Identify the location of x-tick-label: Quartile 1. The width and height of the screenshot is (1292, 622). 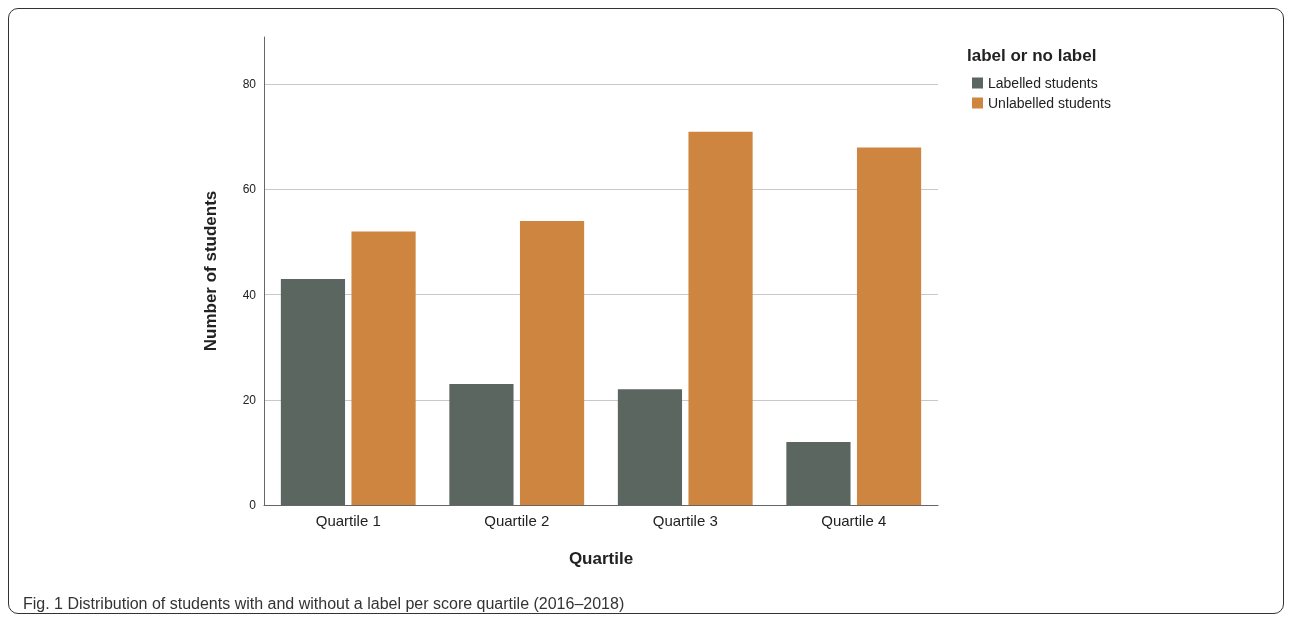
(348, 520).